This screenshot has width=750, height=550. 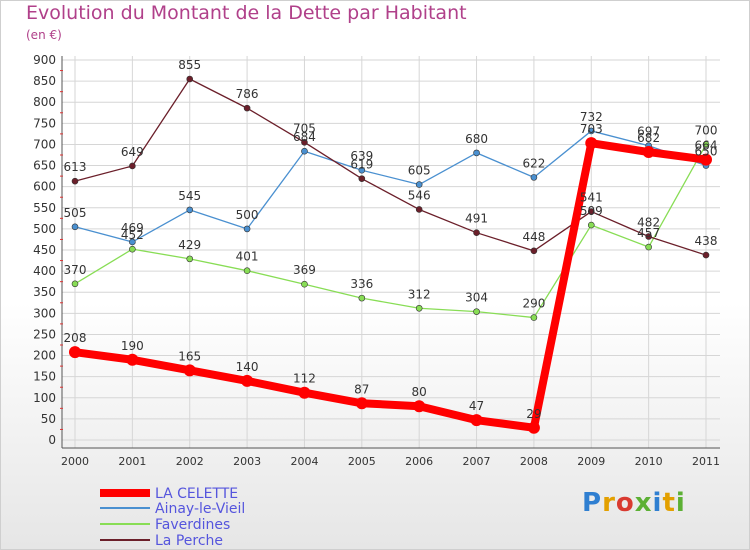 I want to click on y-tick-label: 750, so click(x=44, y=123).